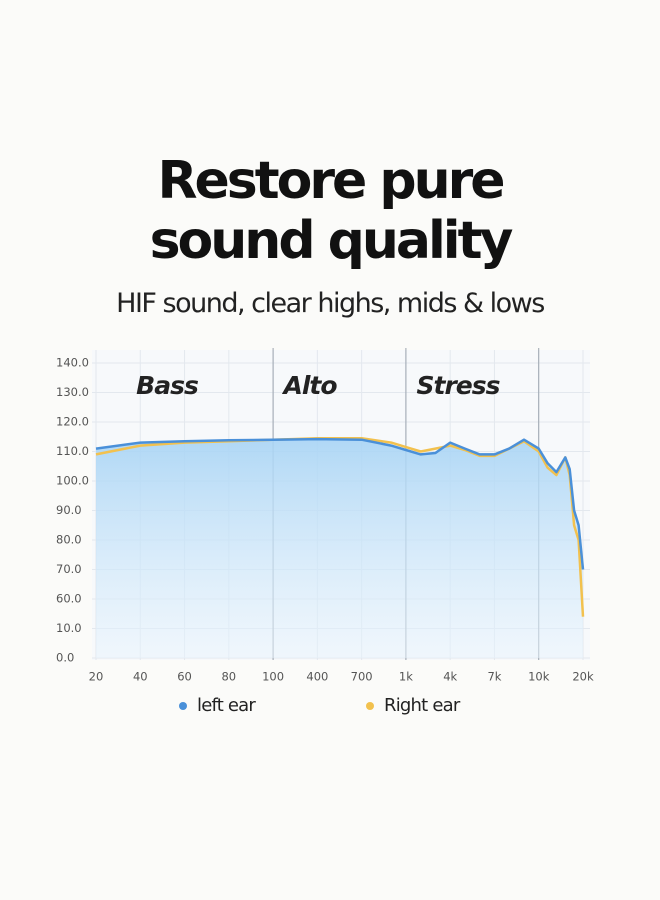 Image resolution: width=660 pixels, height=900 pixels. Describe the element at coordinates (330, 181) in the screenshot. I see `title-line: Restore pure` at that location.